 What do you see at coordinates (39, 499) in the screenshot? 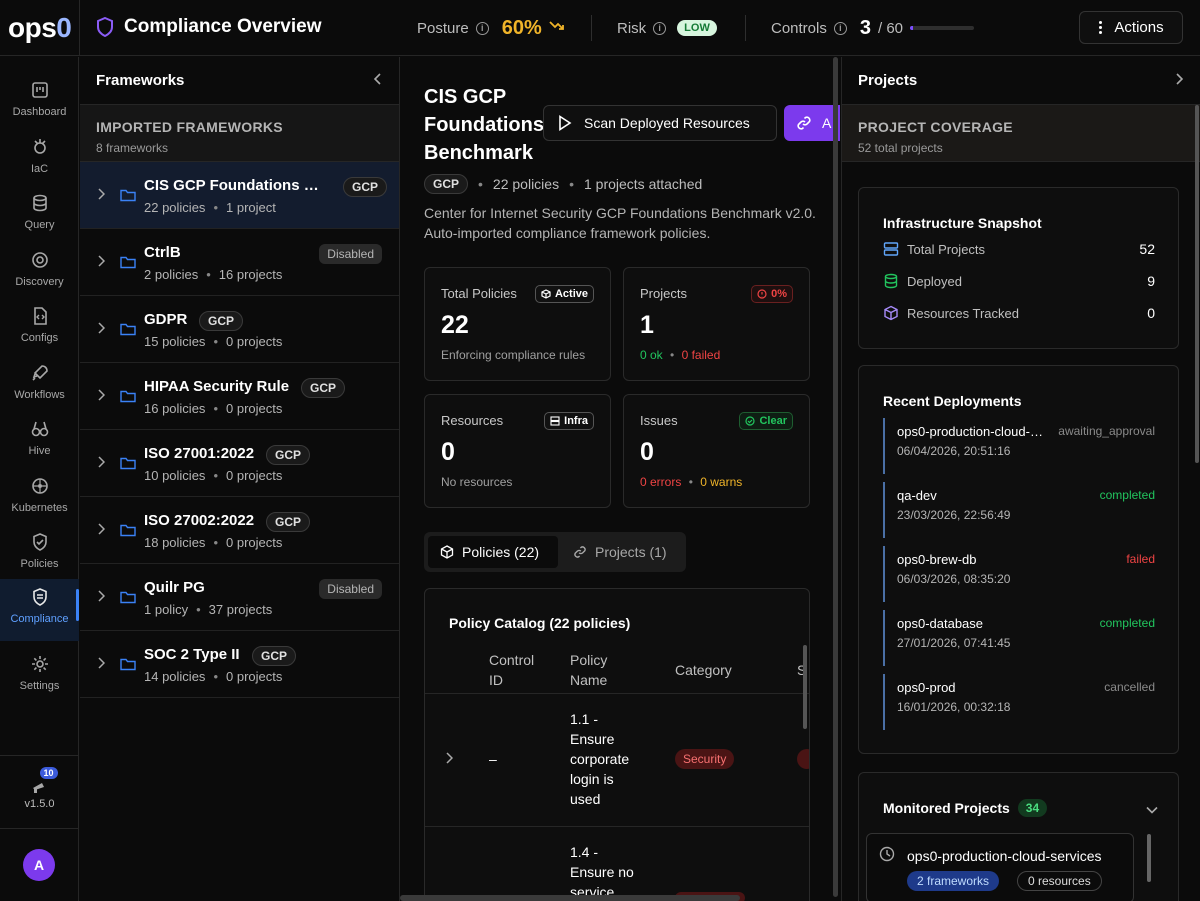
I see `nav-kubernetes: Kubernetes` at bounding box center [39, 499].